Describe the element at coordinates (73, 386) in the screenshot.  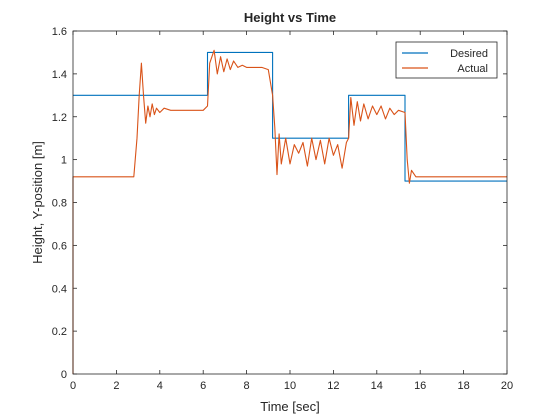
I see `x-tick-label: 0` at that location.